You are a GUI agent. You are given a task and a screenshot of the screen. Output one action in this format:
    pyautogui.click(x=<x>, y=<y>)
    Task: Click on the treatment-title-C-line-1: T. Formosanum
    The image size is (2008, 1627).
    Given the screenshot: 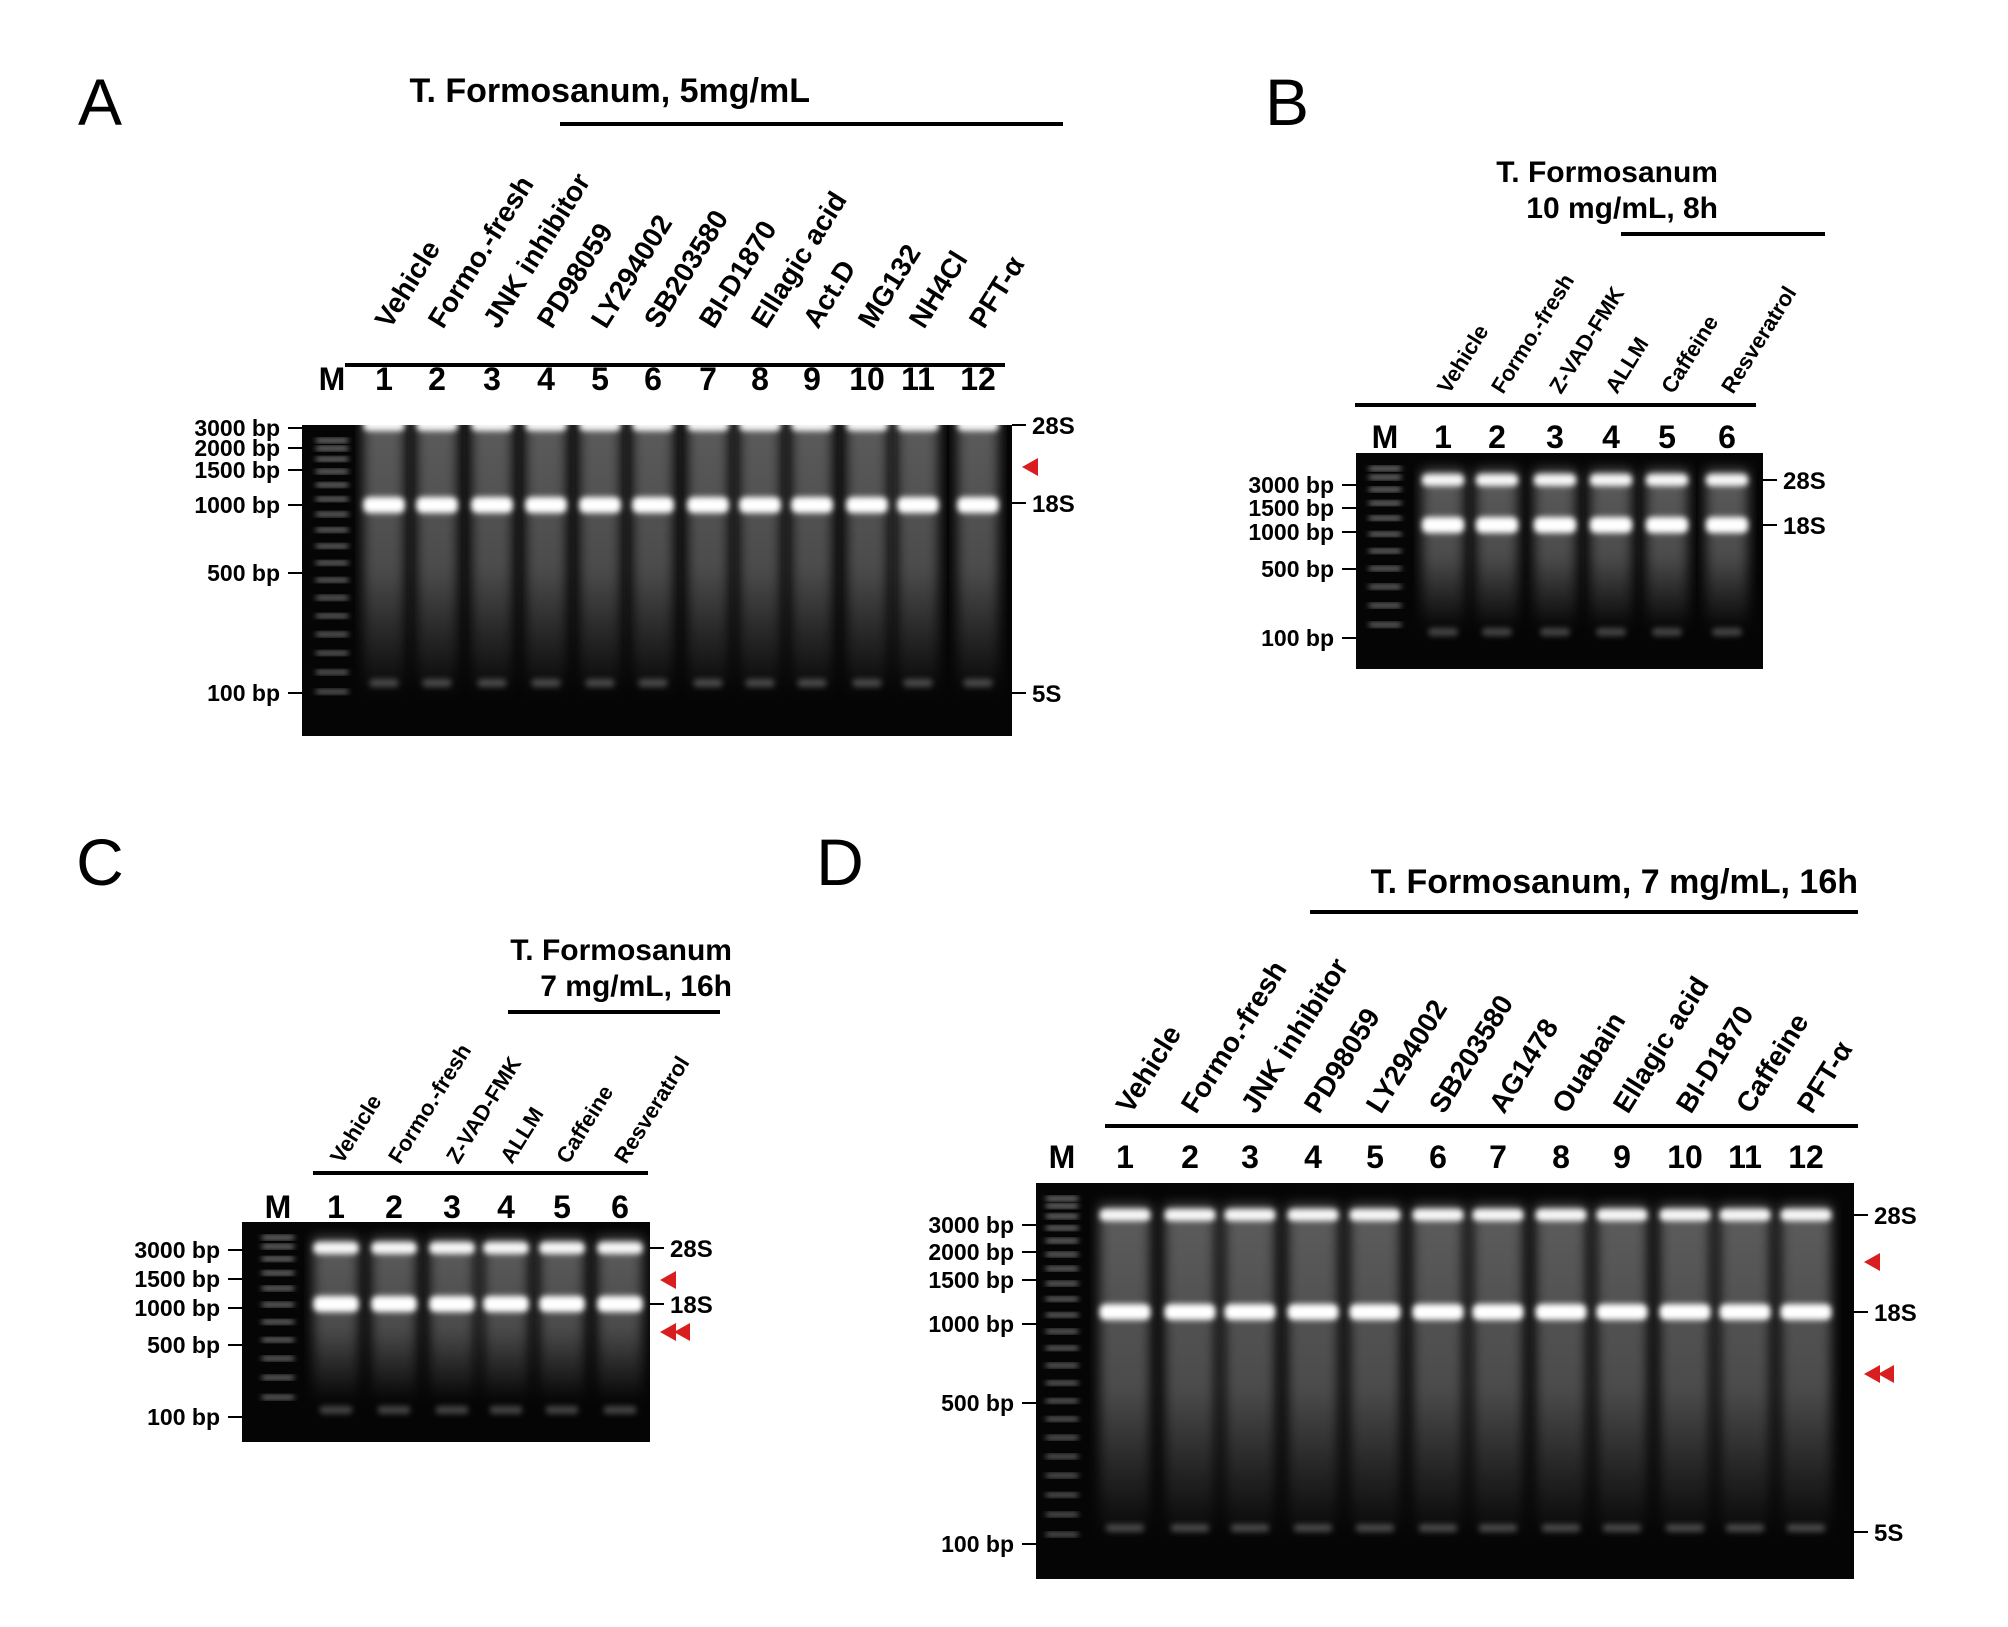 What is the action you would take?
    pyautogui.click(x=621, y=950)
    